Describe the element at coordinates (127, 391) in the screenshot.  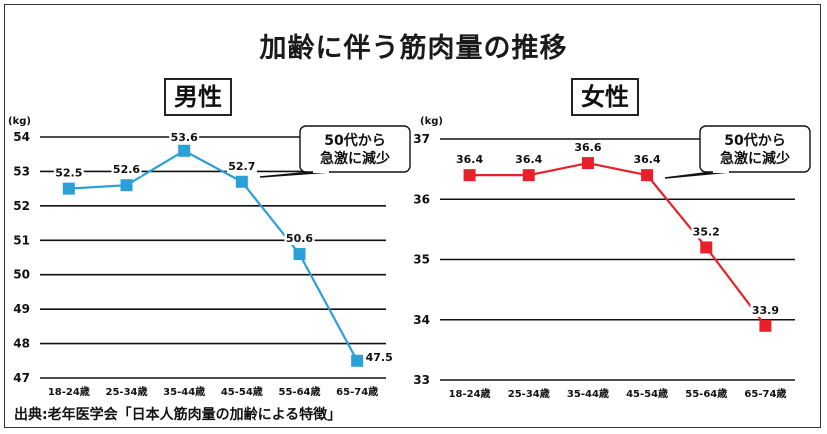
I see `male-x-tick-label: 25-34歳` at that location.